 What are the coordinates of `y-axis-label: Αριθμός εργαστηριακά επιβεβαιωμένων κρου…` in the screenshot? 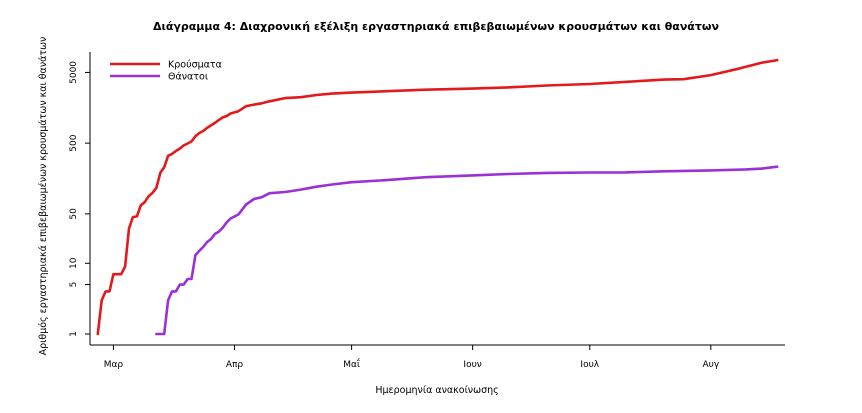 It's located at (43, 196).